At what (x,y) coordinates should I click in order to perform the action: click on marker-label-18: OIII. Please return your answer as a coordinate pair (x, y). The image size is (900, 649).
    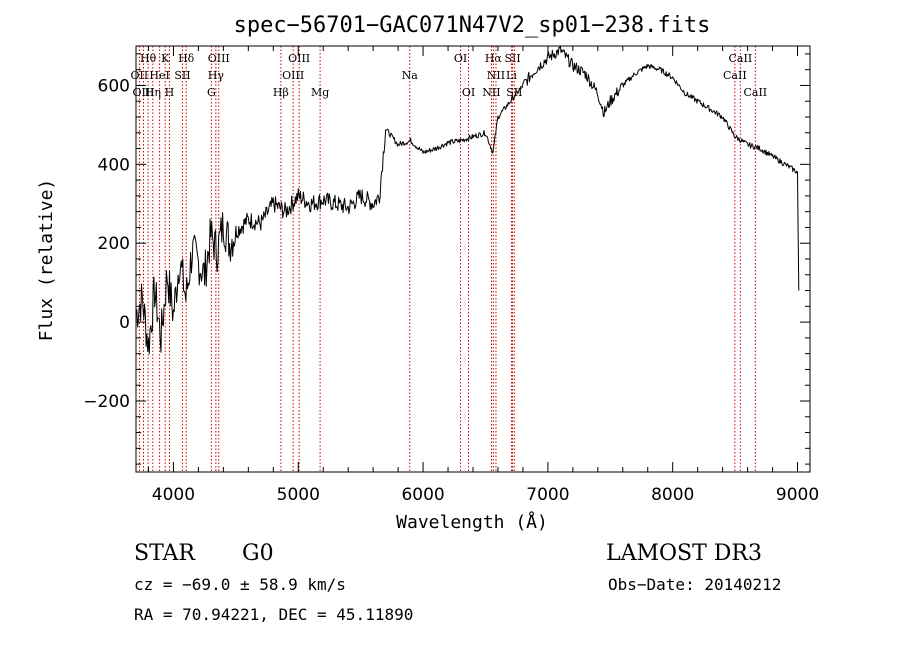
    Looking at the image, I should click on (143, 92).